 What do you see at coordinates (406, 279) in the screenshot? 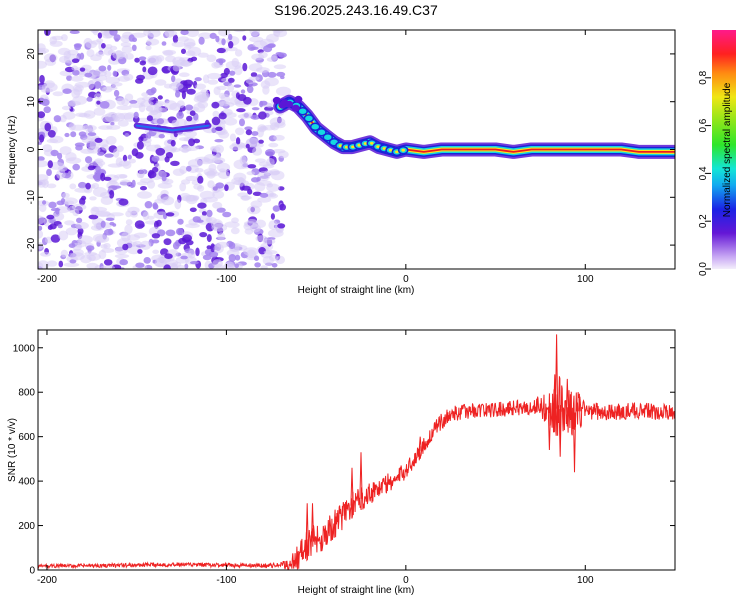
I see `x-tick-label: 0` at bounding box center [406, 279].